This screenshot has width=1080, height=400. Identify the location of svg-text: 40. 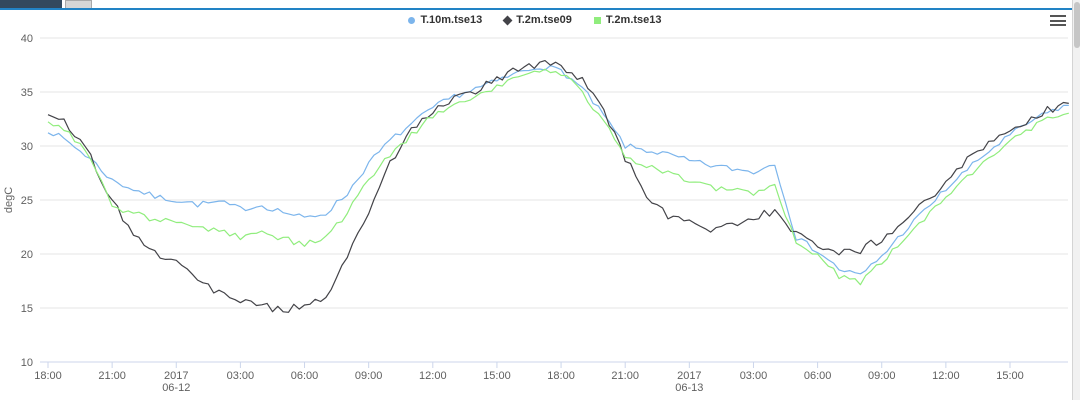
(27, 39).